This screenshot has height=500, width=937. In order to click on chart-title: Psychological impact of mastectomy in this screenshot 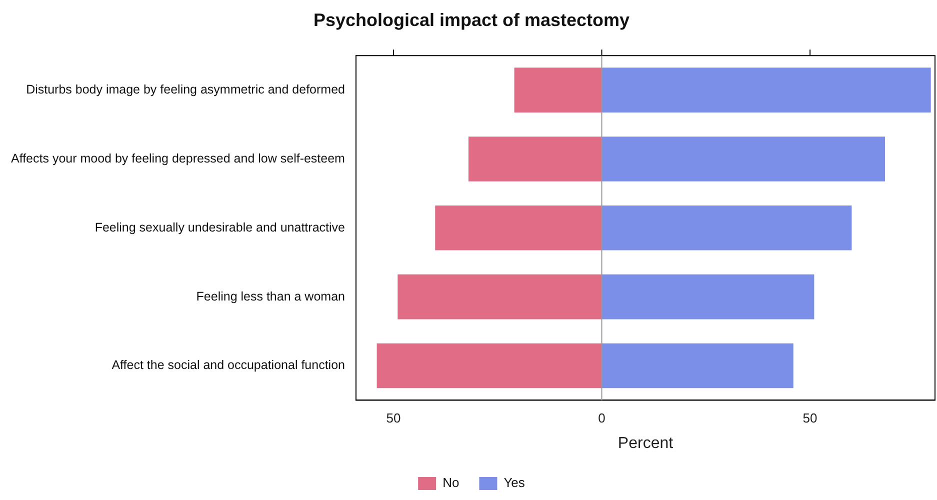, I will do `click(471, 20)`.